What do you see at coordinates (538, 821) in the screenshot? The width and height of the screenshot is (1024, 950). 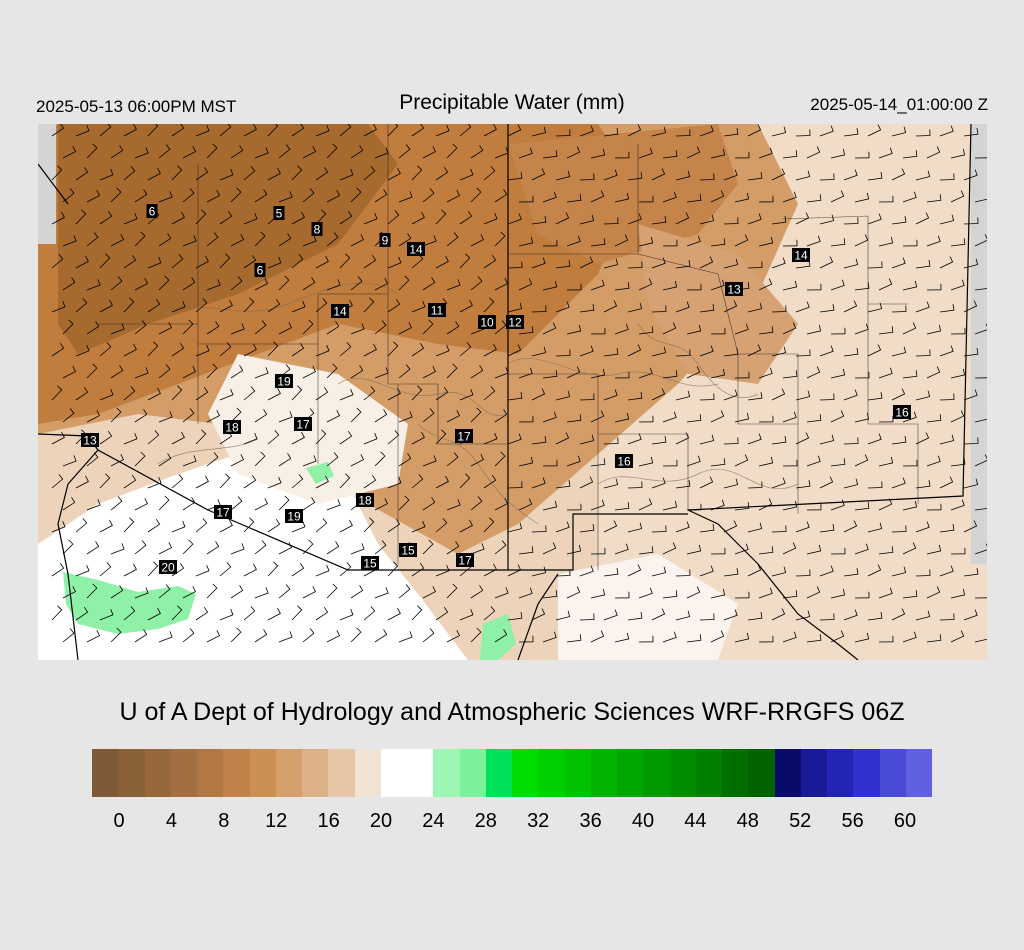 I see `colorbar-tick-label: 32` at bounding box center [538, 821].